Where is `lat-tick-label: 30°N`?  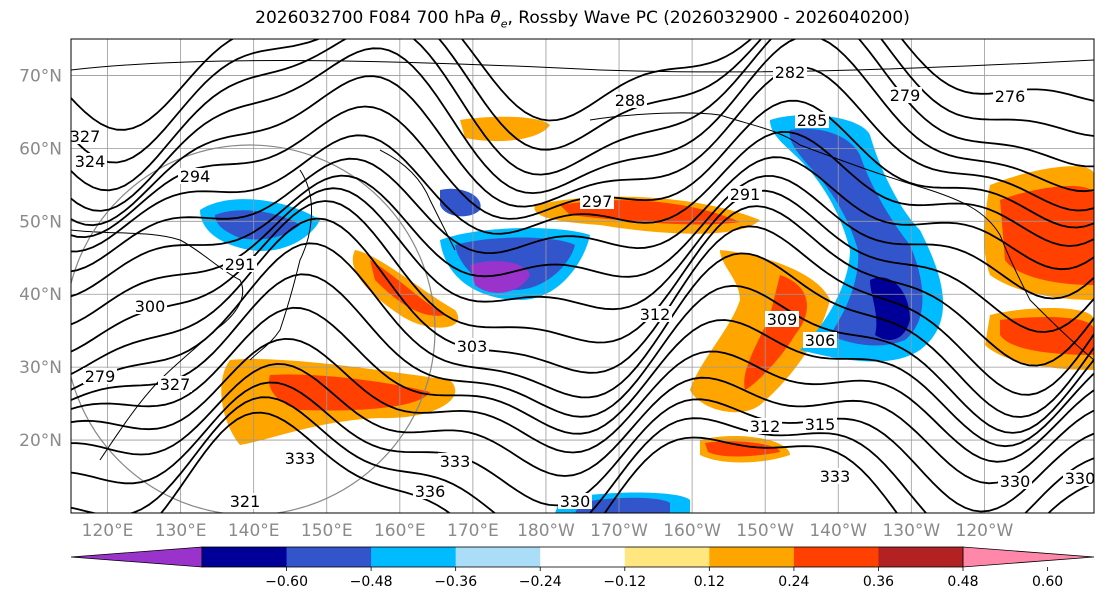
lat-tick-label: 30°N is located at coordinates (40, 368).